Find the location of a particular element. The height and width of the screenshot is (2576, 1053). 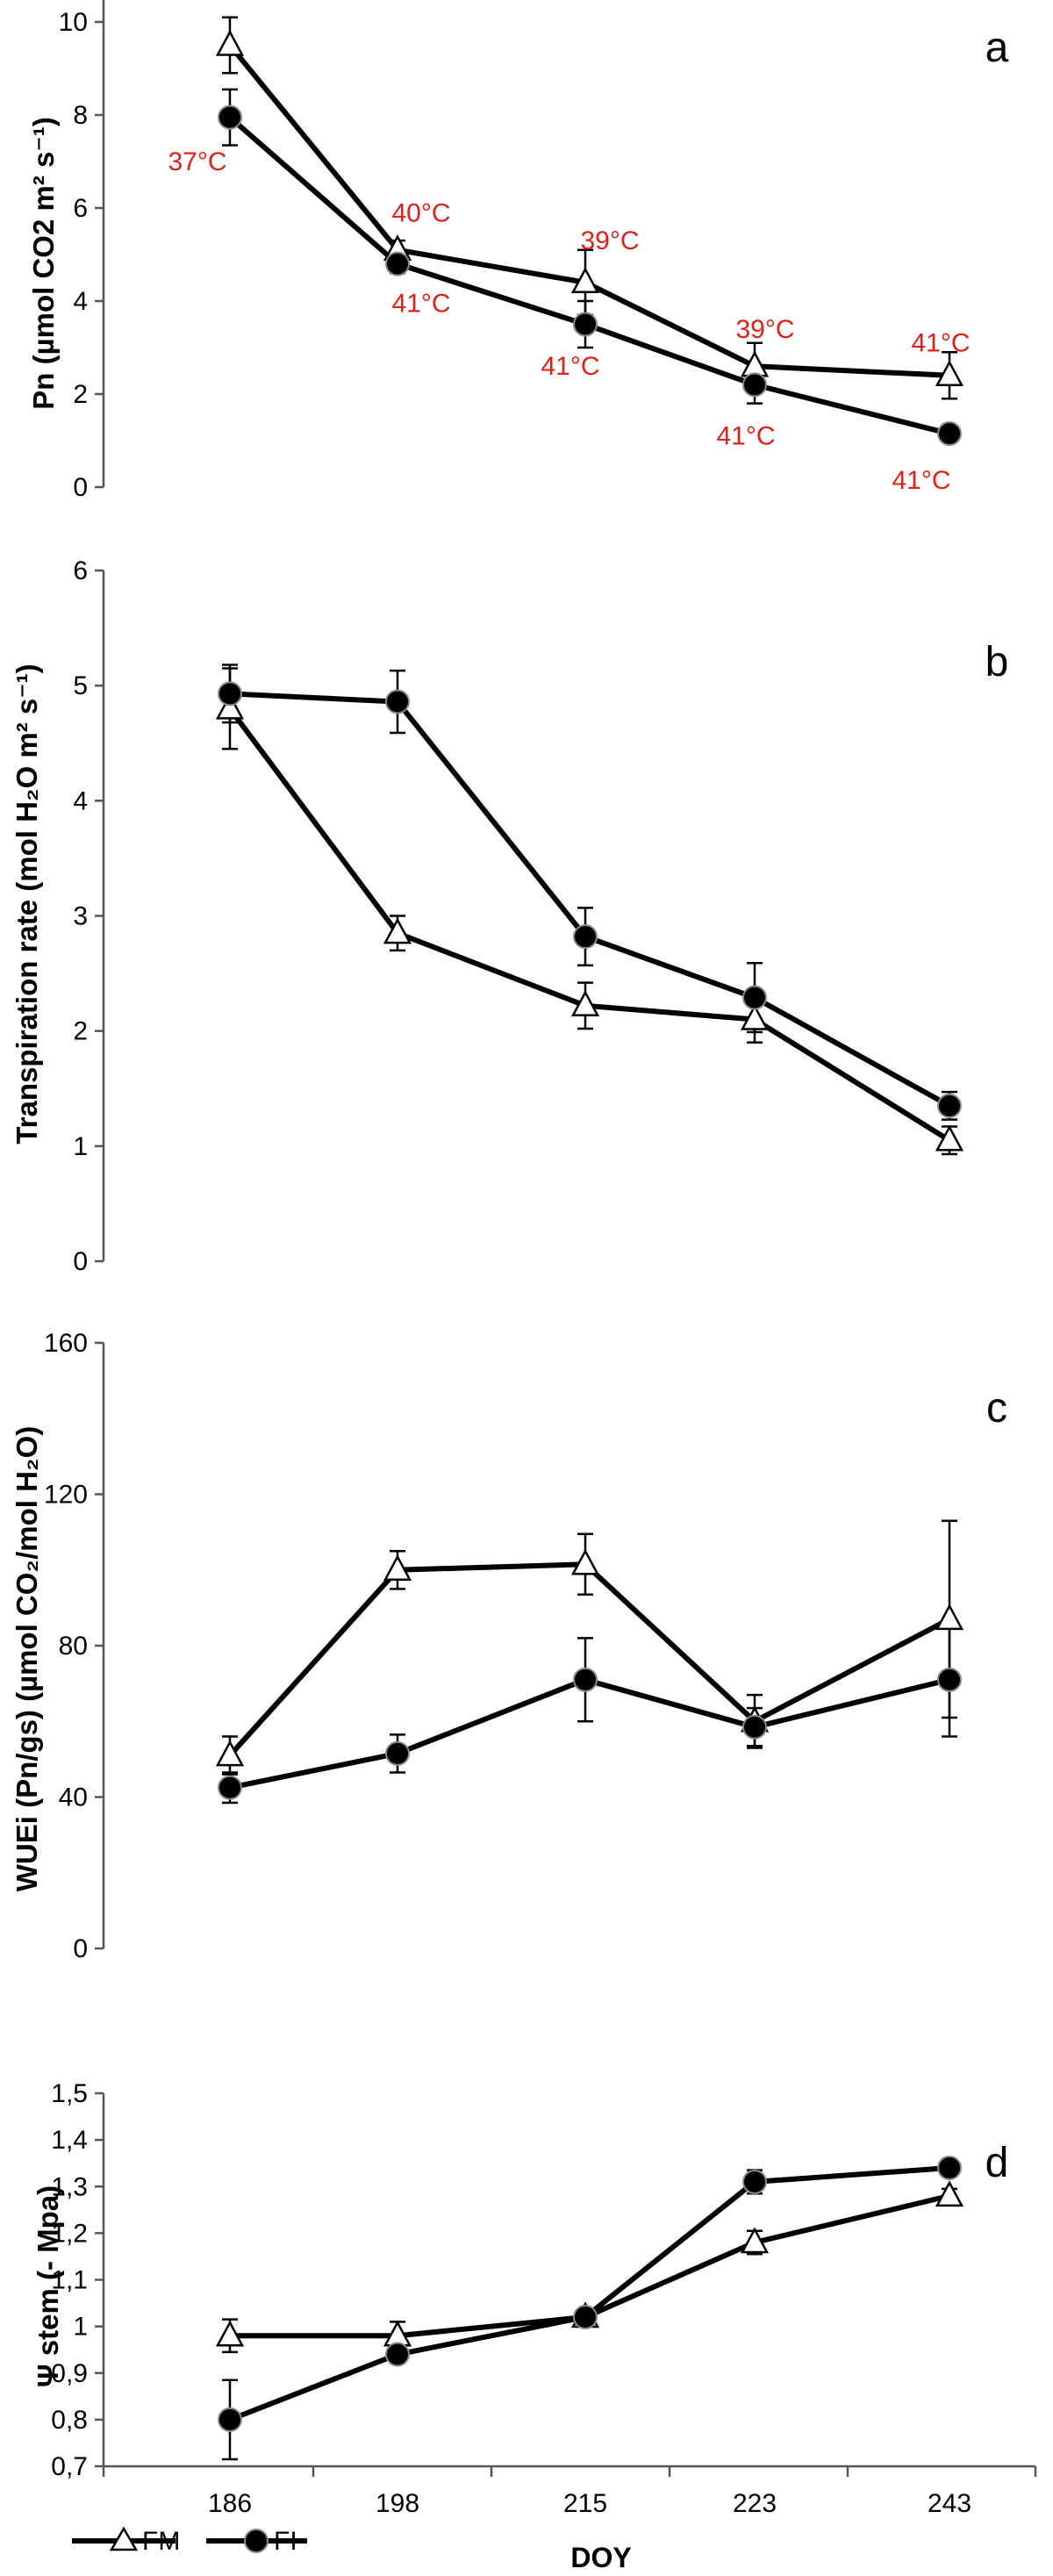

panel-d-x-axis: 186 198 215 223 243 is located at coordinates (569, 2491).